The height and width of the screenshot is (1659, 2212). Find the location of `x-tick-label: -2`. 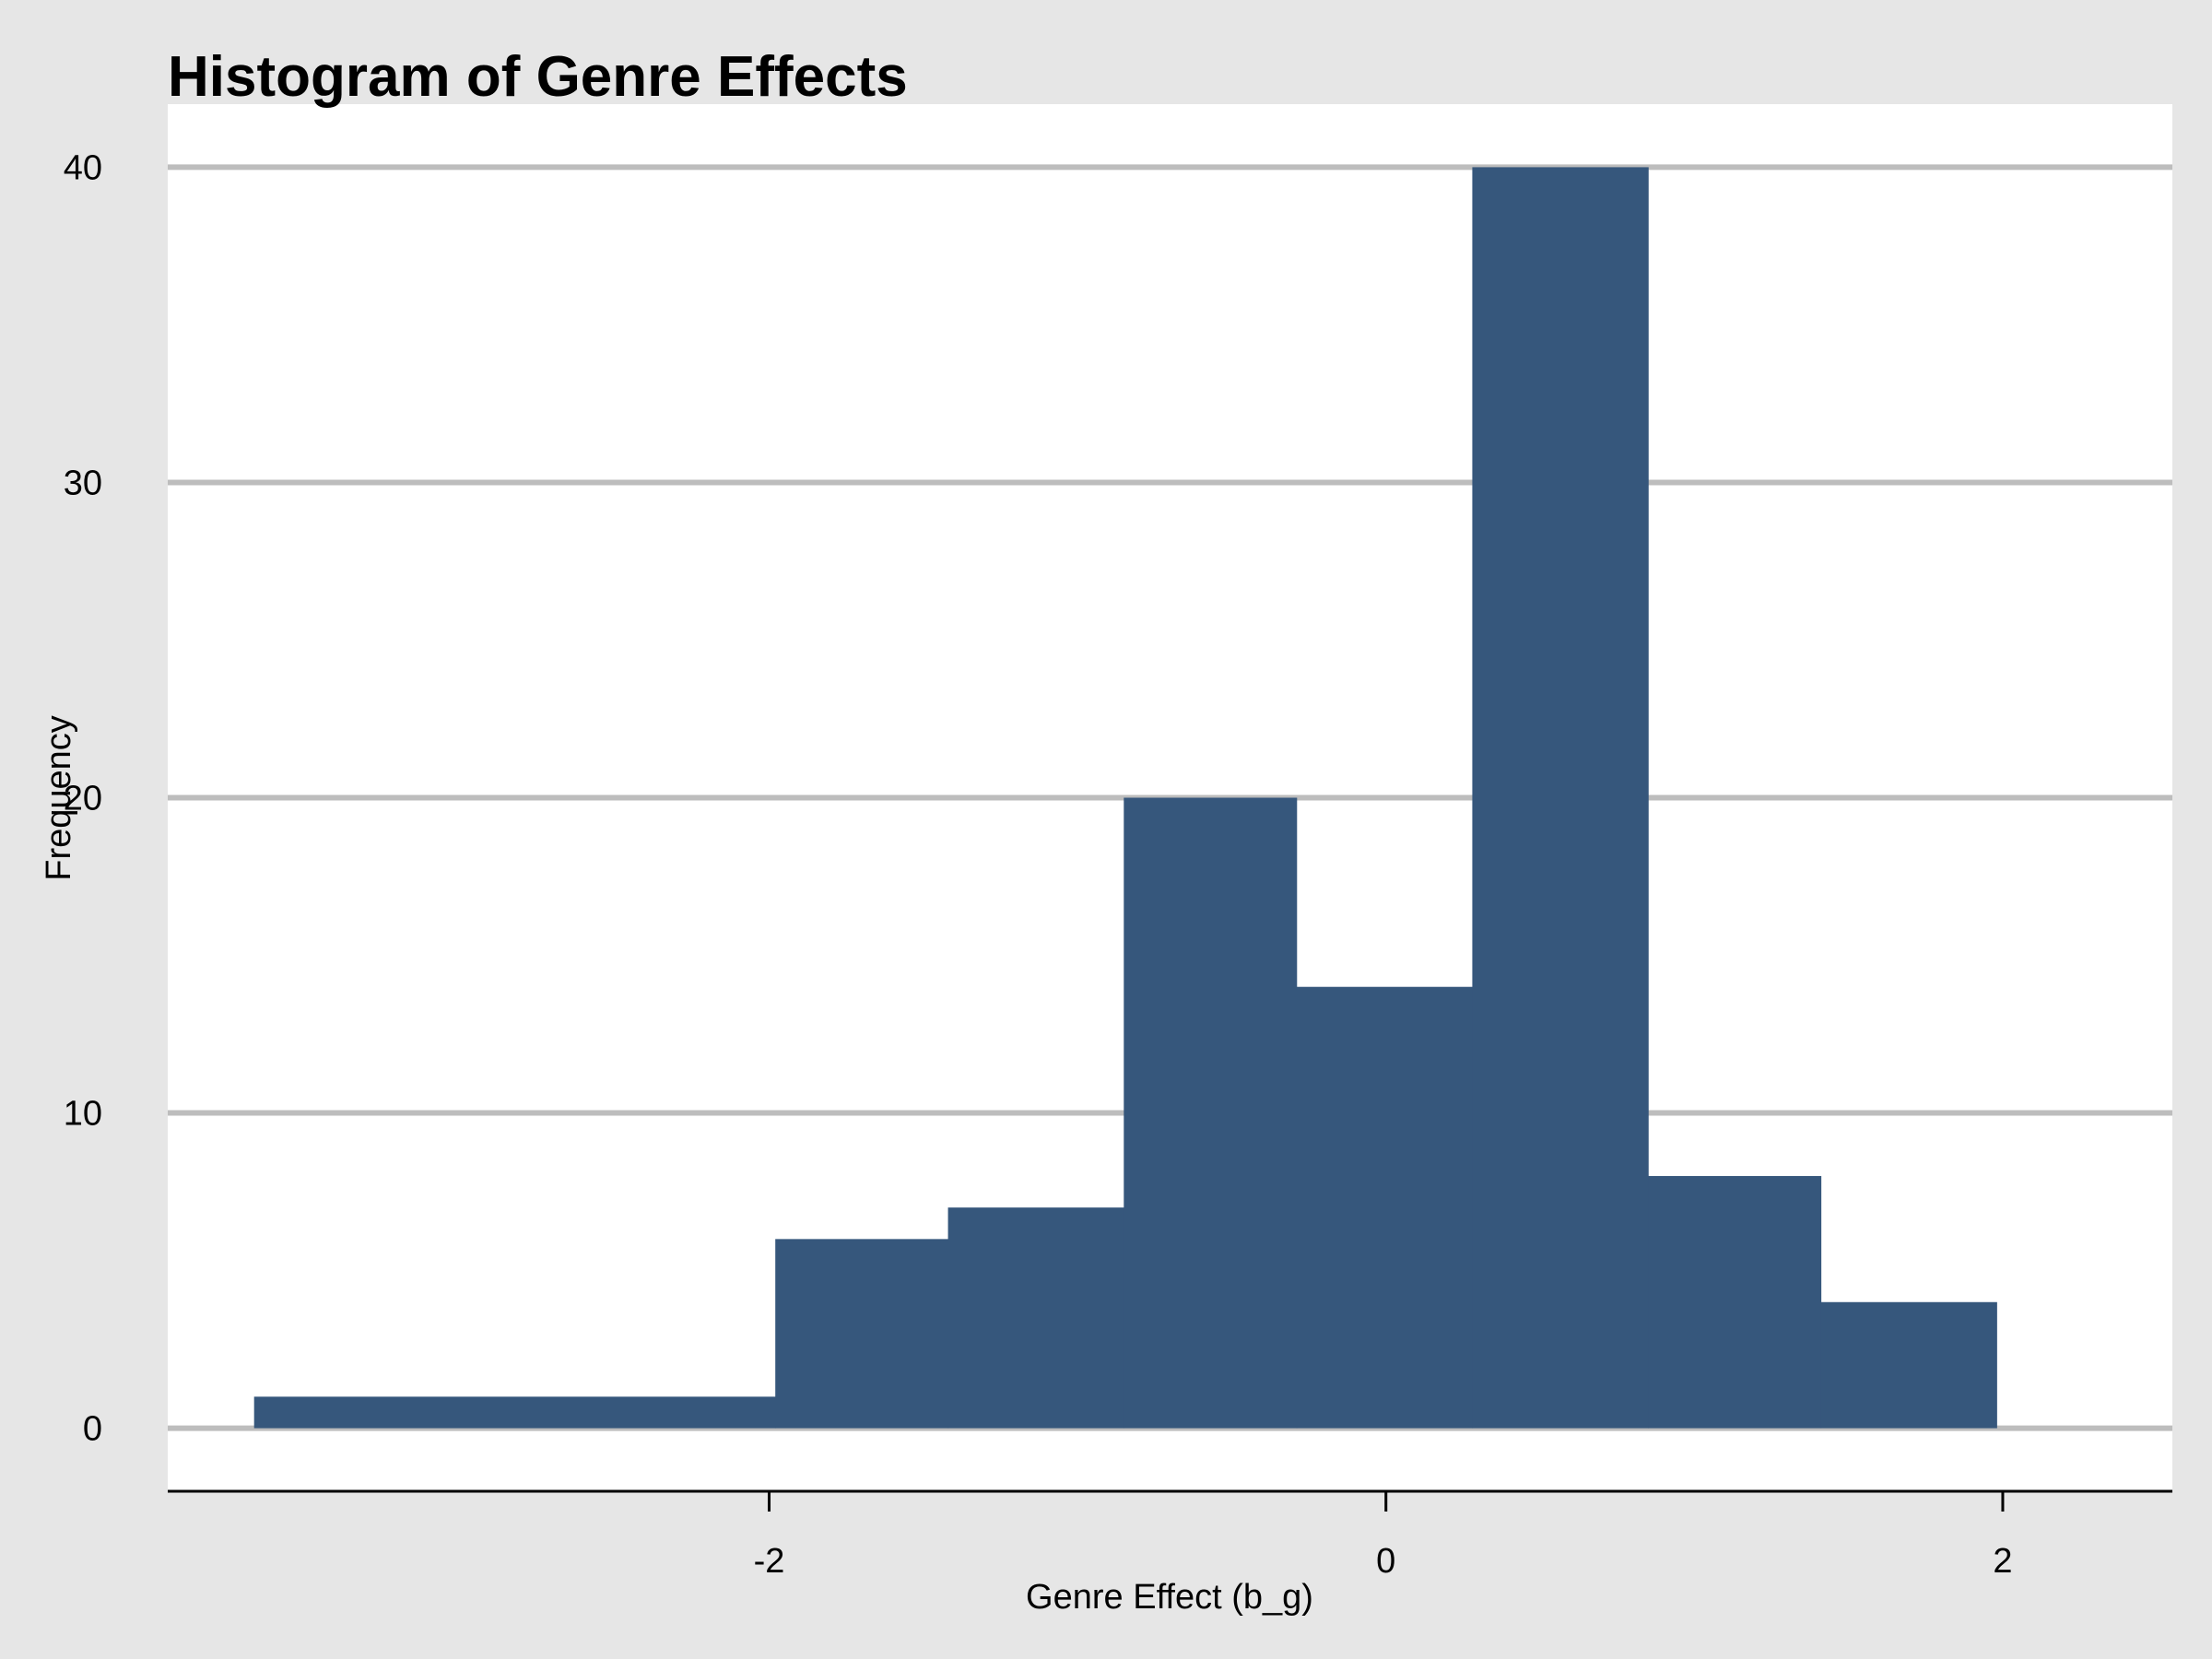

x-tick-label: -2 is located at coordinates (769, 1561).